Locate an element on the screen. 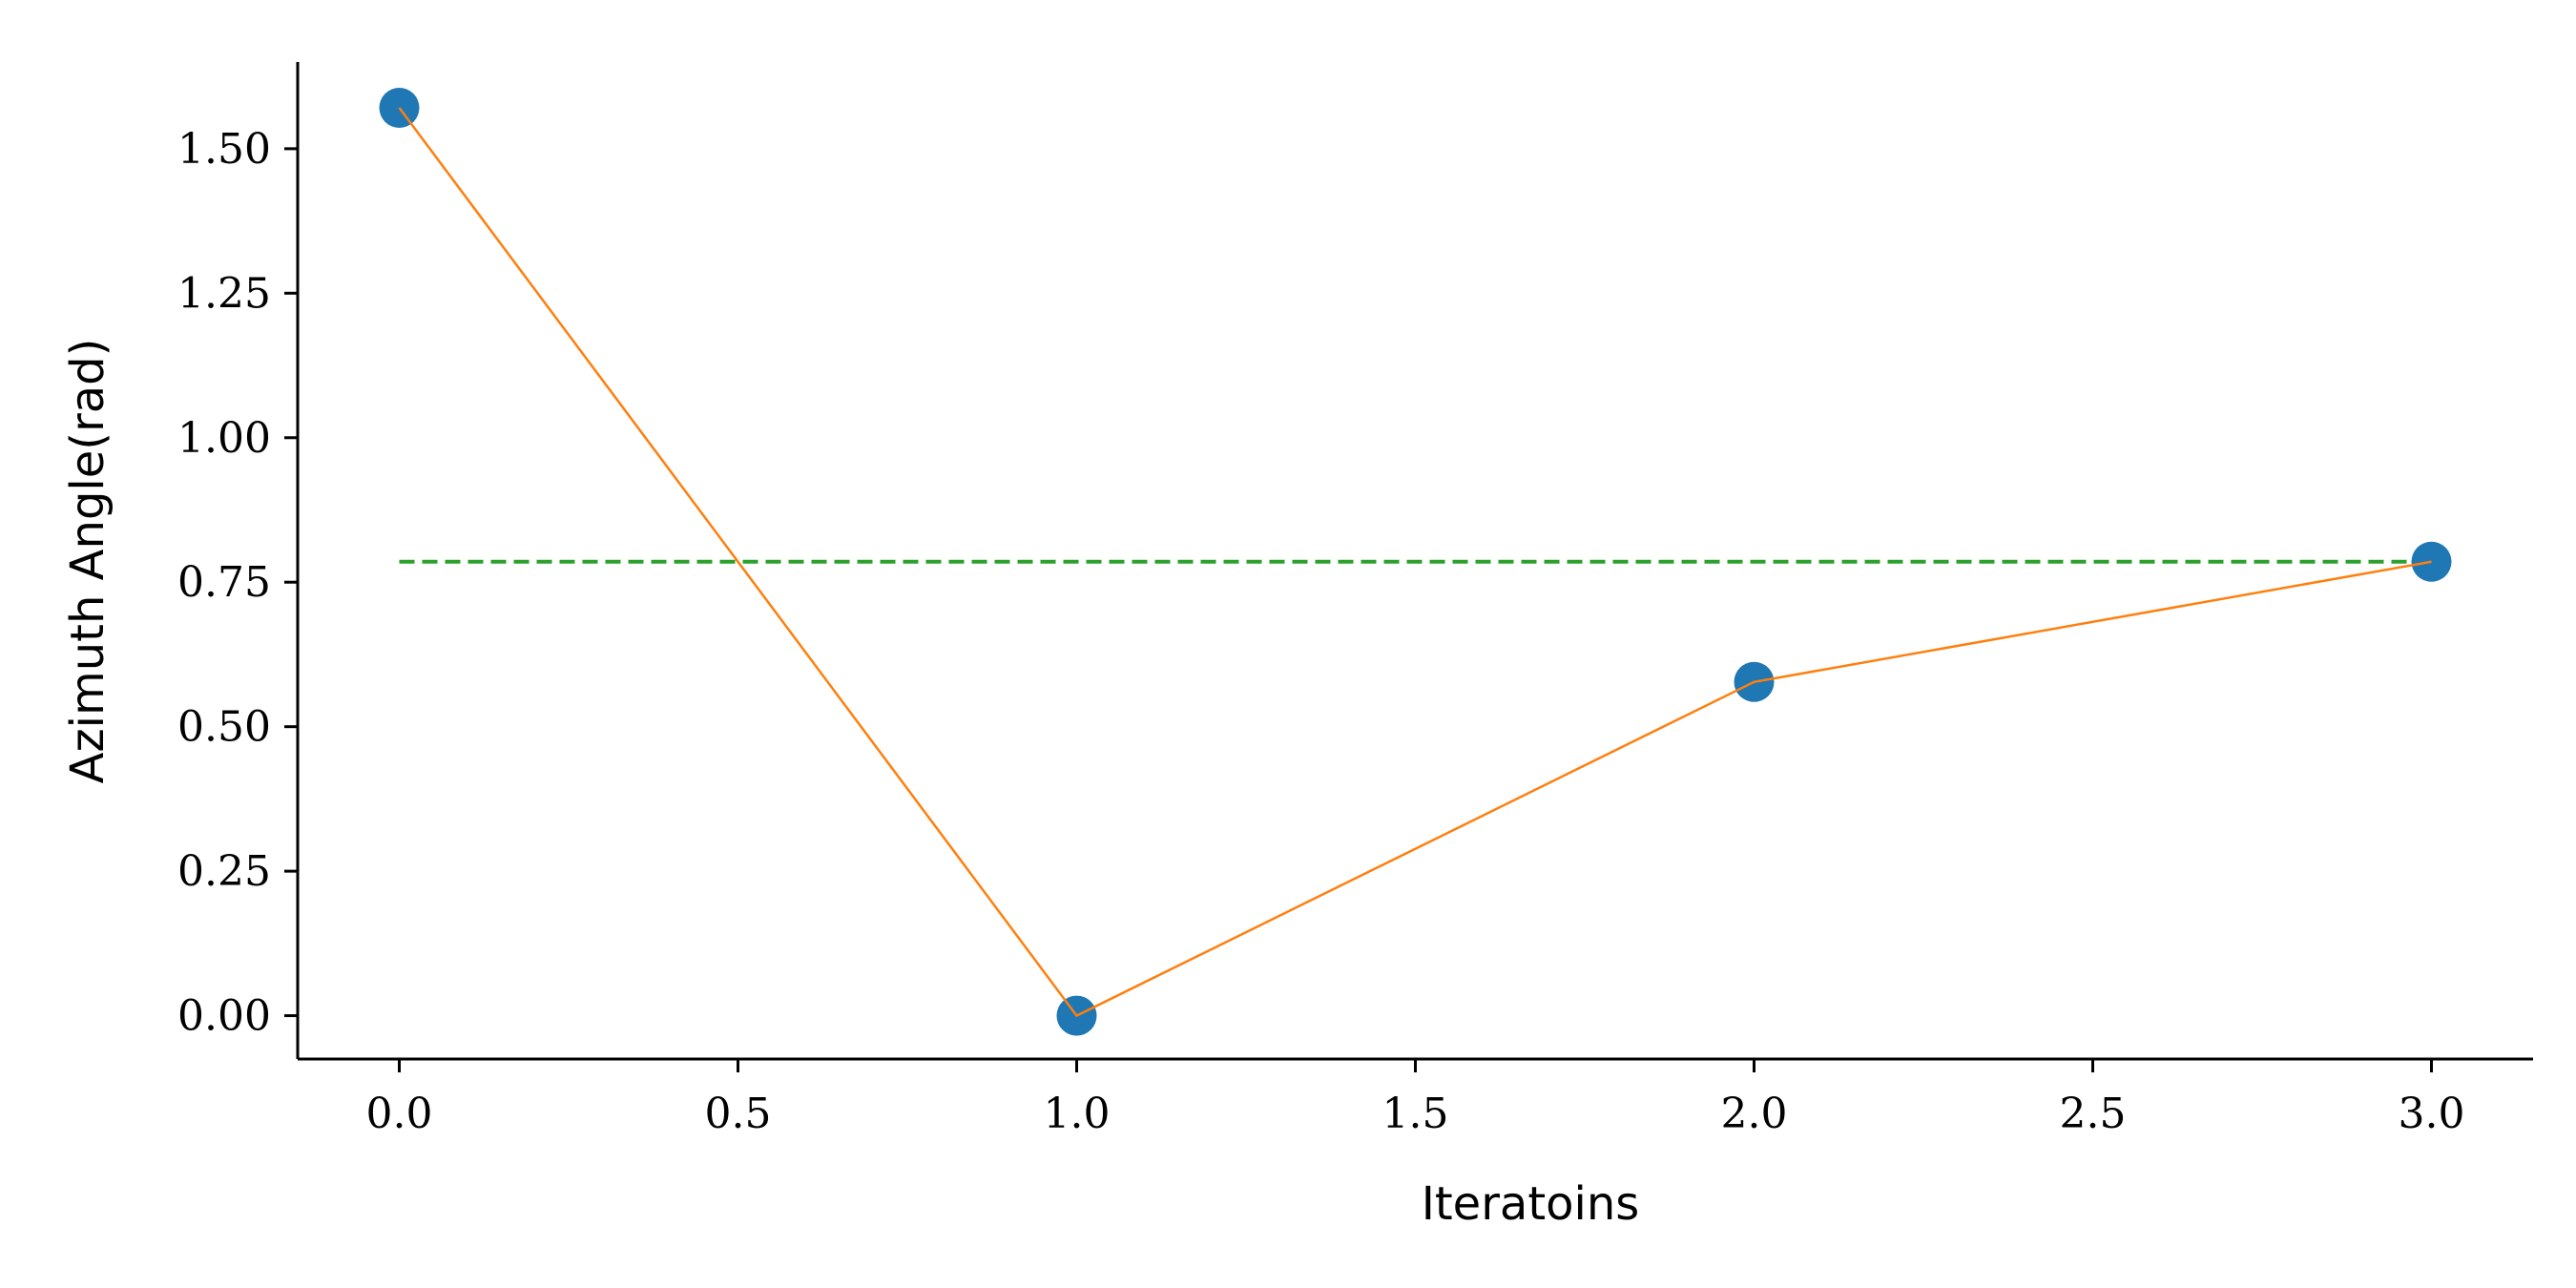 This screenshot has width=2576, height=1288. y-axis-label: Azimuth Angle(rad) is located at coordinates (87, 561).